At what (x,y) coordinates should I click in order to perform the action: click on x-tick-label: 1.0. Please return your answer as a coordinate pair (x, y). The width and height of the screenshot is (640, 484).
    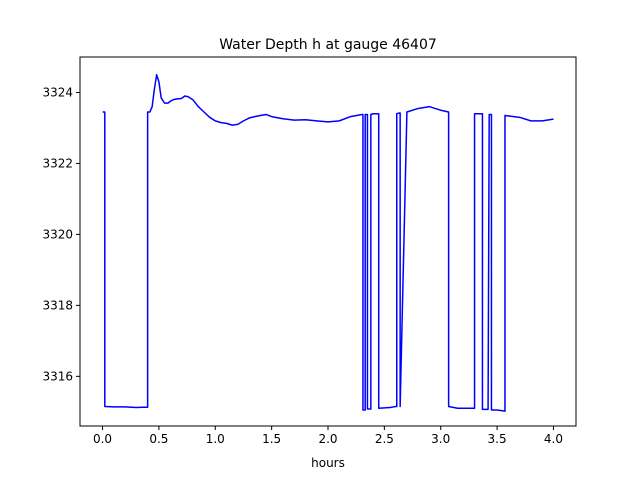
    Looking at the image, I should click on (215, 439).